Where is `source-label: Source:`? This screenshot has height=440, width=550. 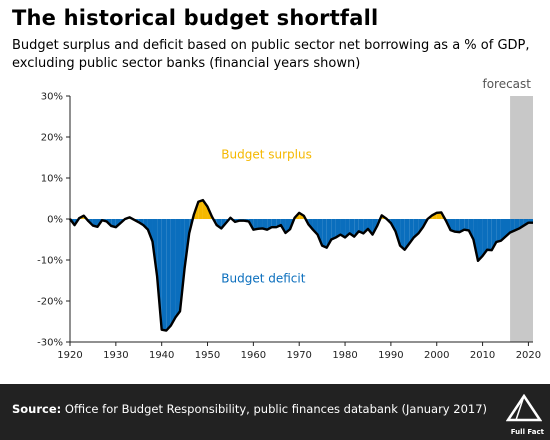
source-label: Source: is located at coordinates (37, 409).